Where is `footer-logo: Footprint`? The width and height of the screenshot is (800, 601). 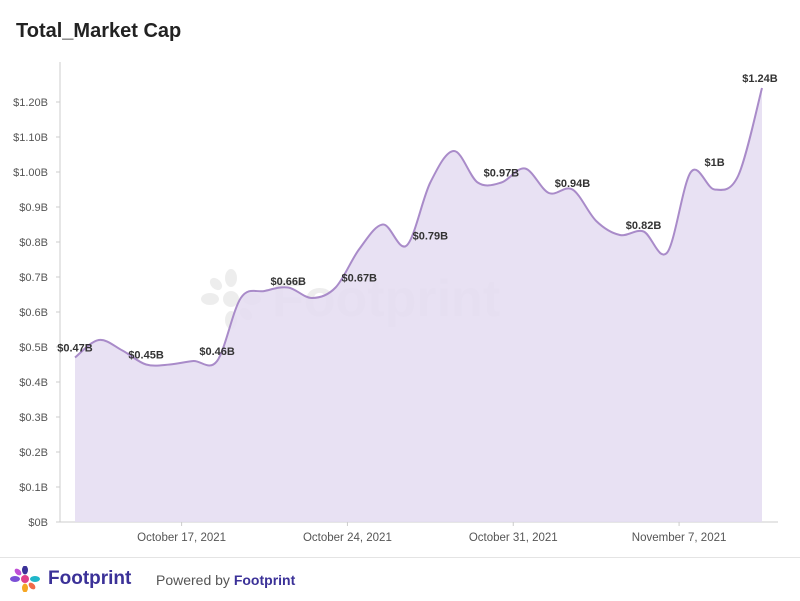
footer-logo: Footprint is located at coordinates (69, 579).